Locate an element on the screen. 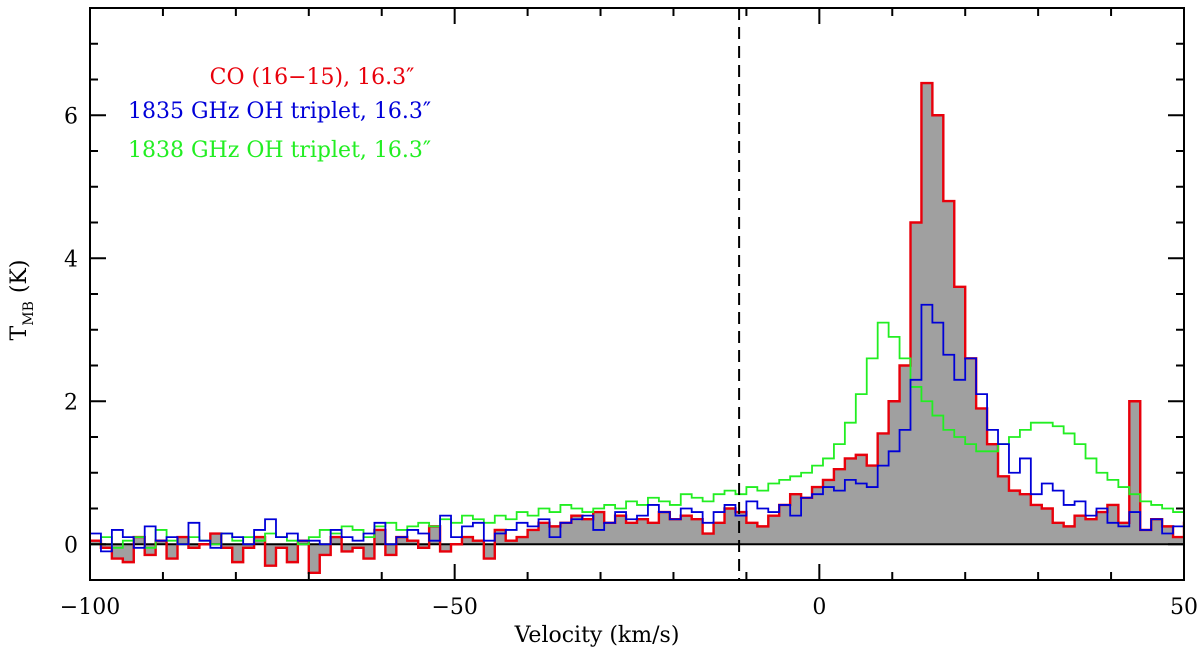 This screenshot has height=650, width=1200. y-axis-title-main: T is located at coordinates (19, 332).